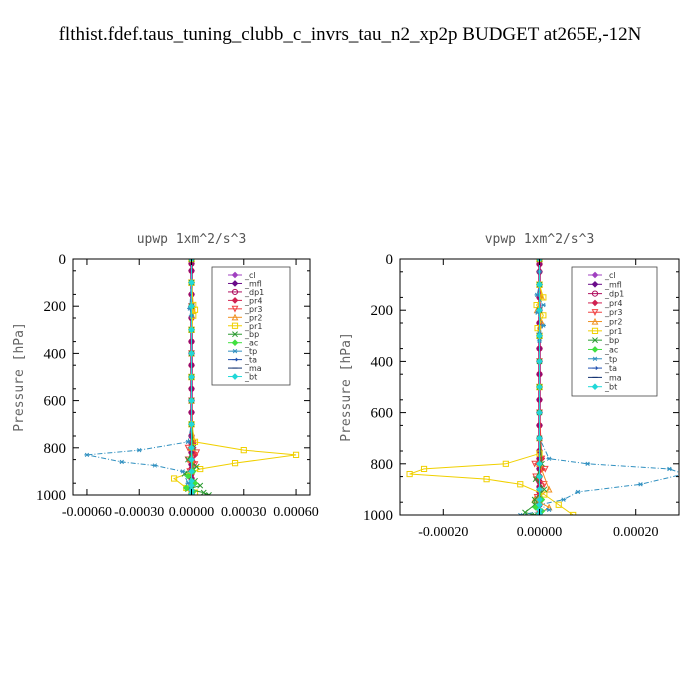  What do you see at coordinates (192, 239) in the screenshot?
I see `panel-title: upwp 1xm^2/s^3` at bounding box center [192, 239].